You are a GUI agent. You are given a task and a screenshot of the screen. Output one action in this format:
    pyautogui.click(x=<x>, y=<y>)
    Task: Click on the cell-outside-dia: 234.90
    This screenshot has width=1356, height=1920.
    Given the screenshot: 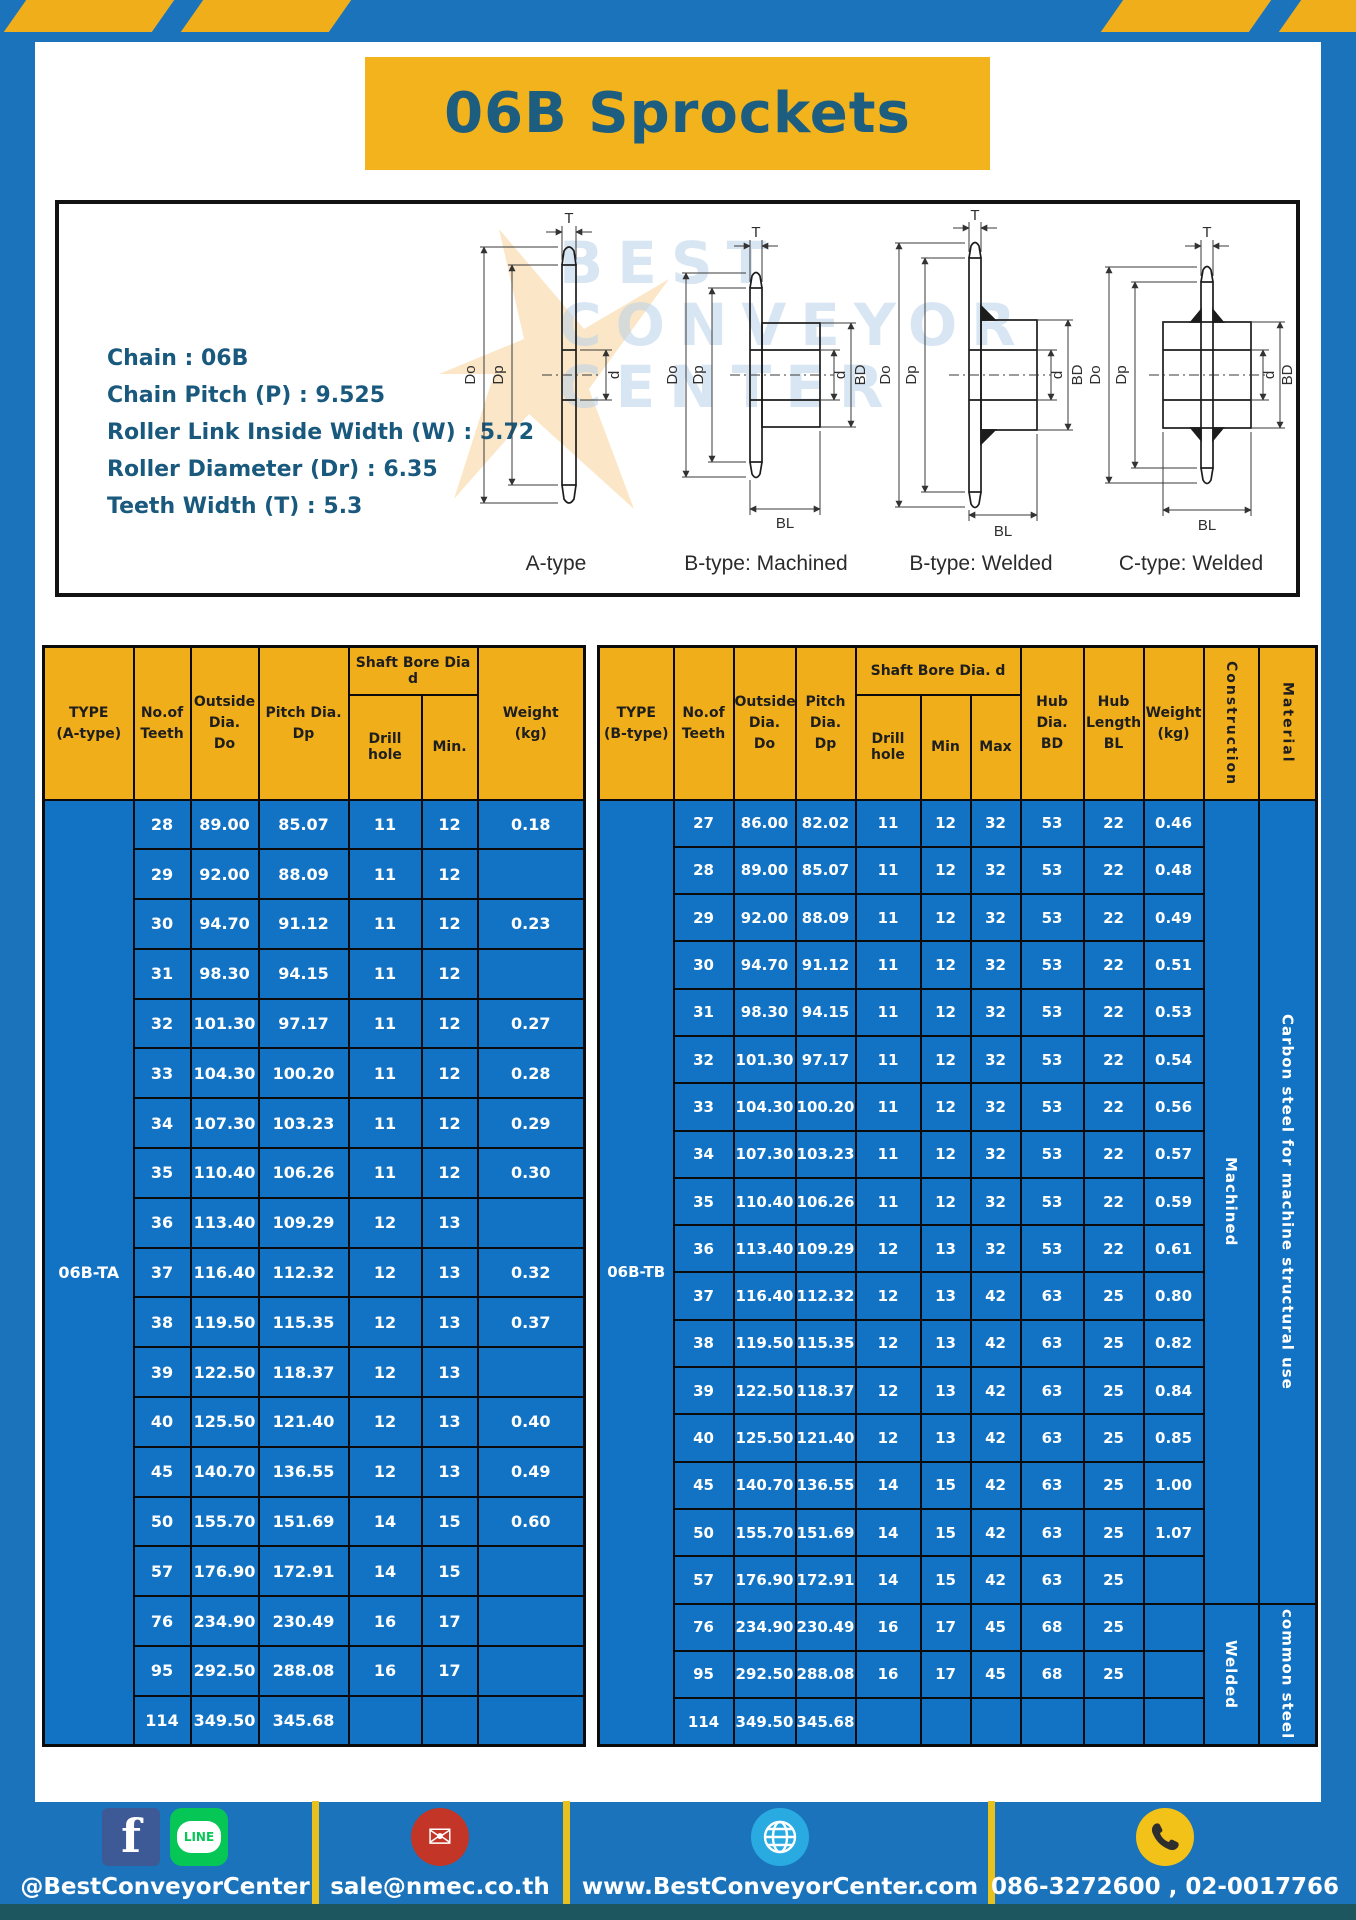 What is the action you would take?
    pyautogui.click(x=764, y=1627)
    